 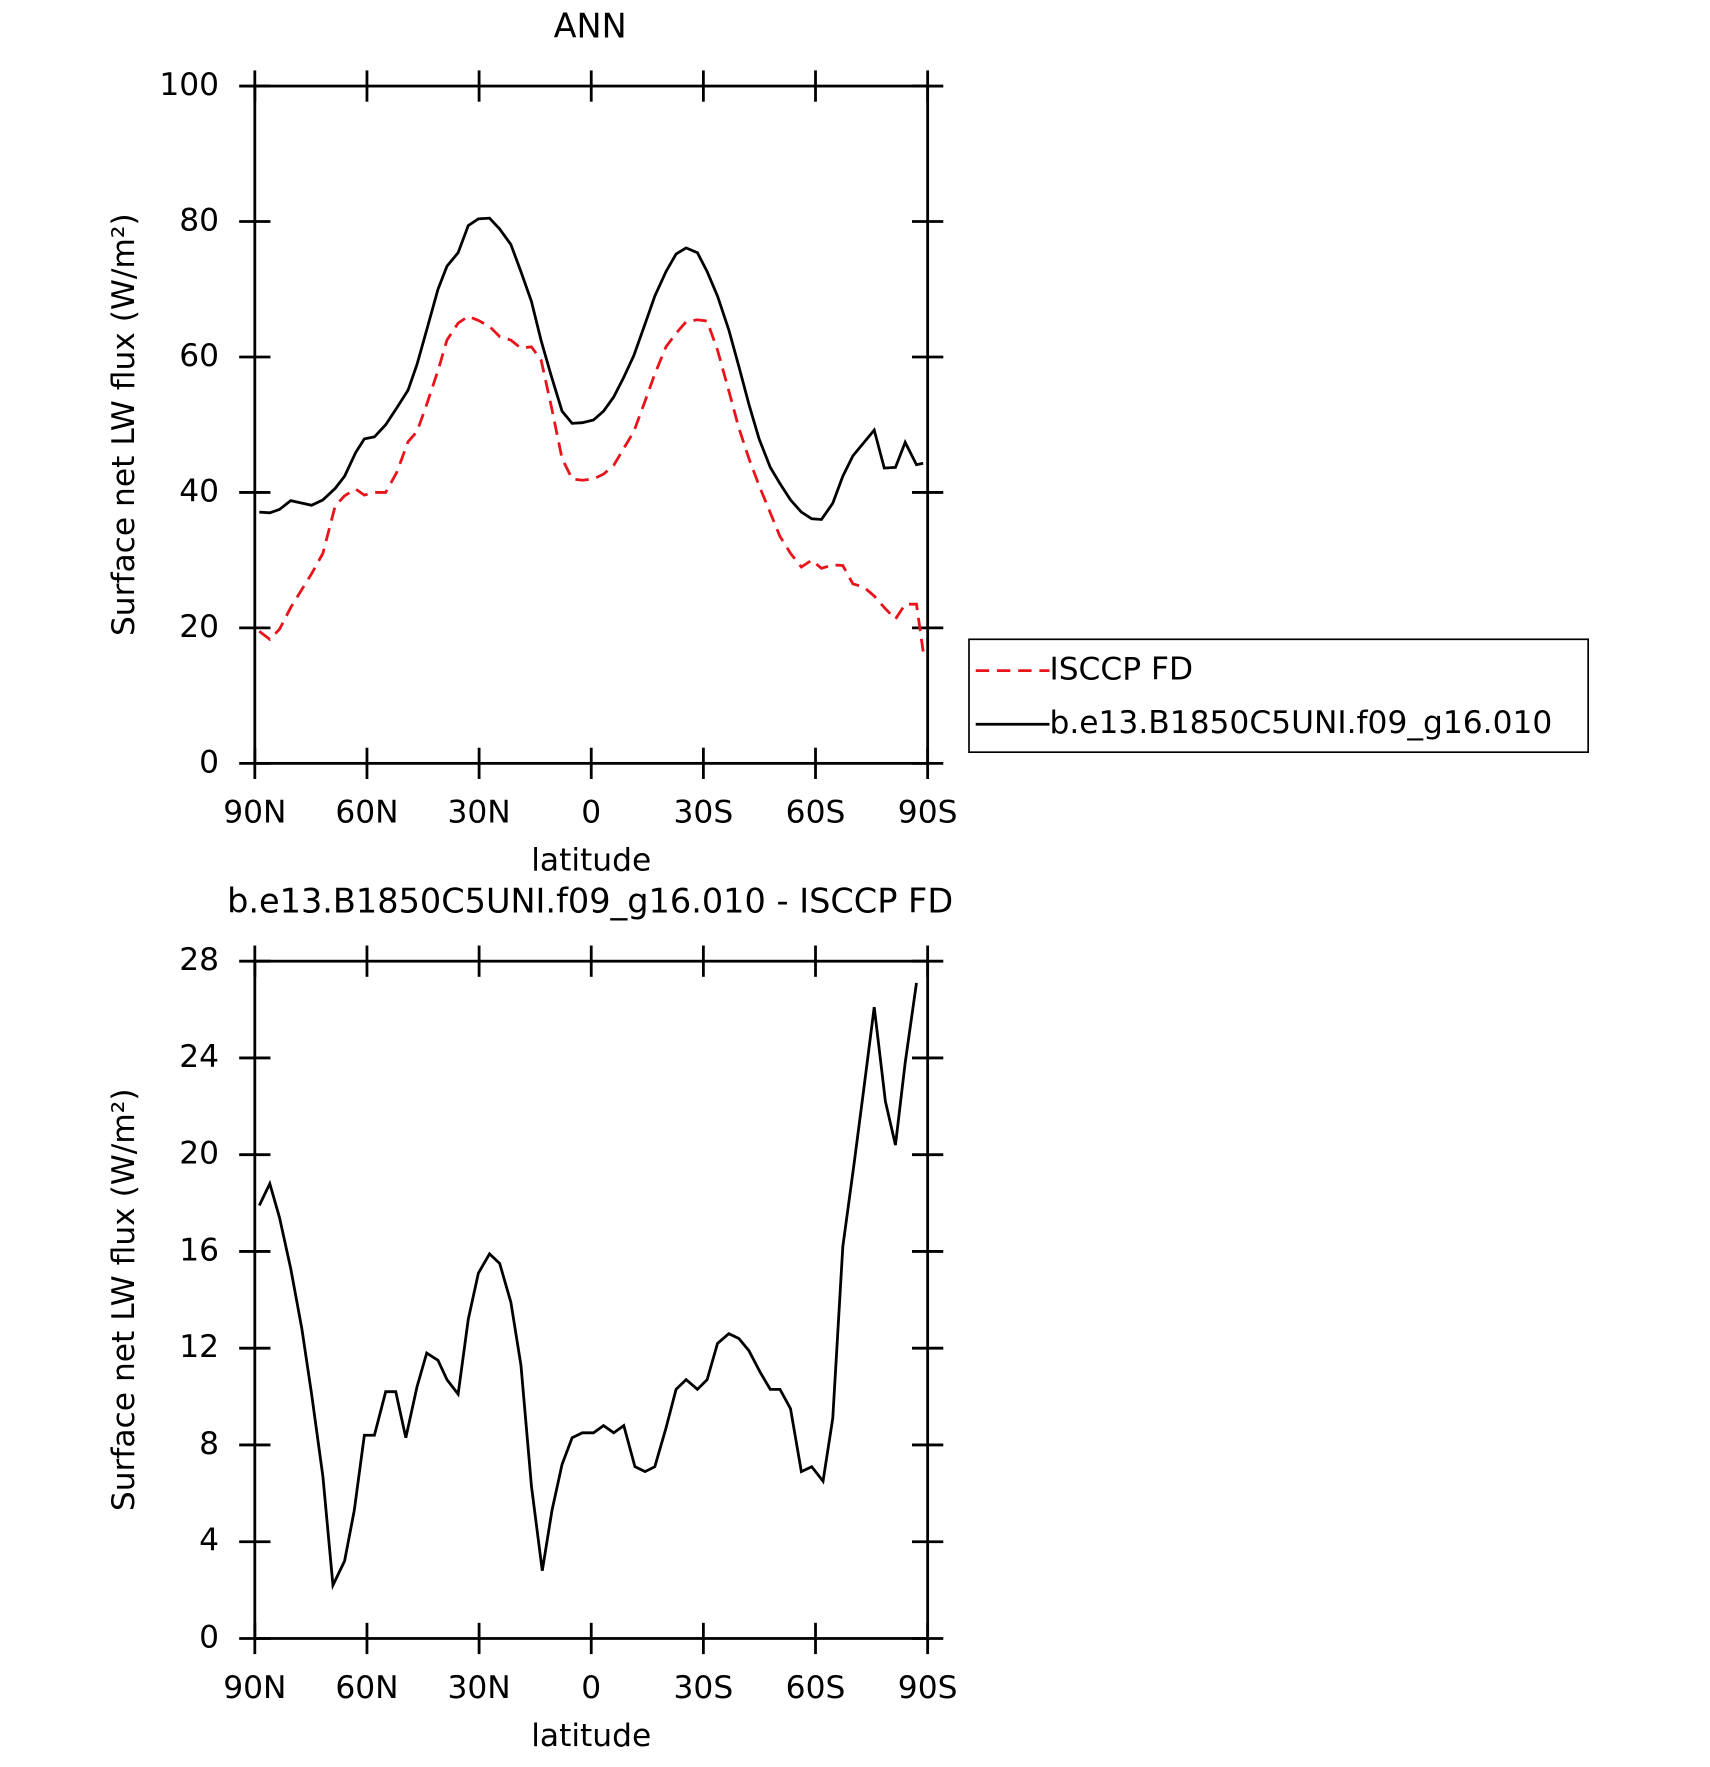 What do you see at coordinates (199, 1250) in the screenshot?
I see `y-tick-label: 16` at bounding box center [199, 1250].